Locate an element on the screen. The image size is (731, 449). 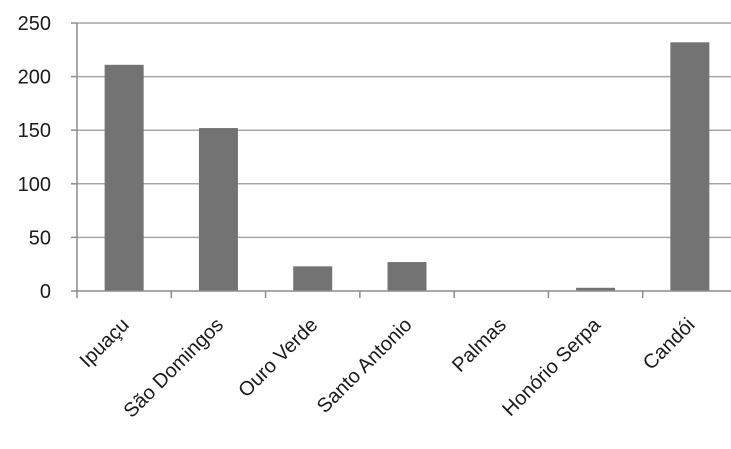
x-tick-label: São Domingos is located at coordinates (174, 368).